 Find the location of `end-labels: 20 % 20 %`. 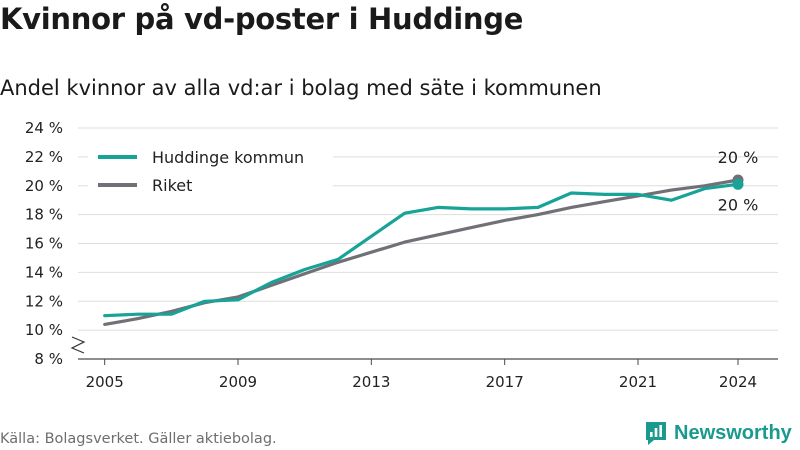

end-labels: 20 % 20 % is located at coordinates (738, 181).